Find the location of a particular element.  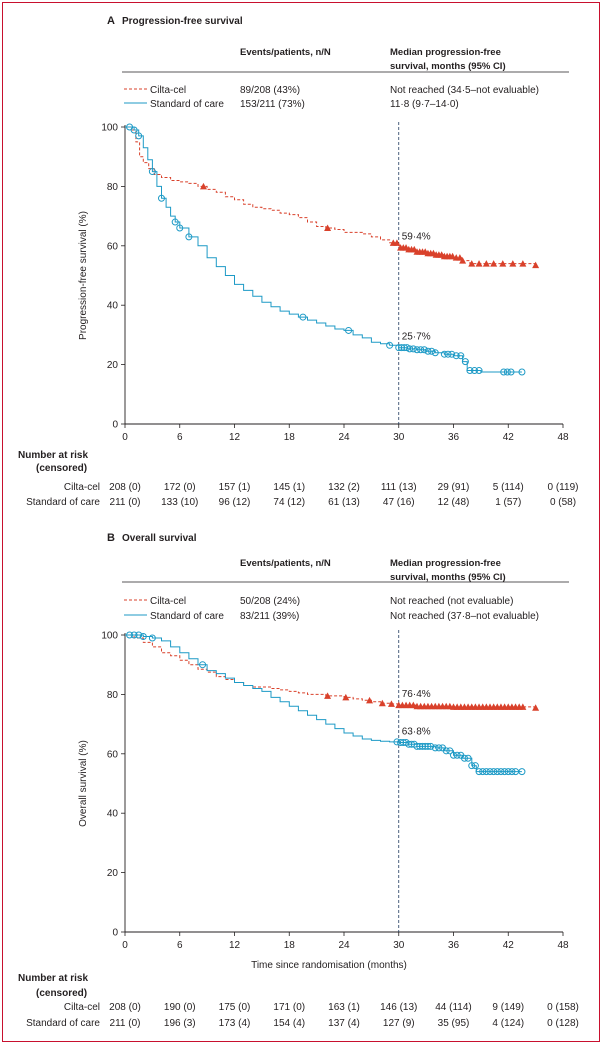

risk-cell: 4 (124) is located at coordinates (508, 1023).